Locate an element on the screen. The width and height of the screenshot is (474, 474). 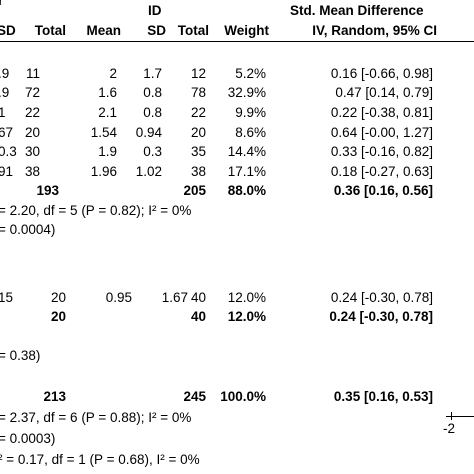
col-mean2: Mean is located at coordinates (103, 30).